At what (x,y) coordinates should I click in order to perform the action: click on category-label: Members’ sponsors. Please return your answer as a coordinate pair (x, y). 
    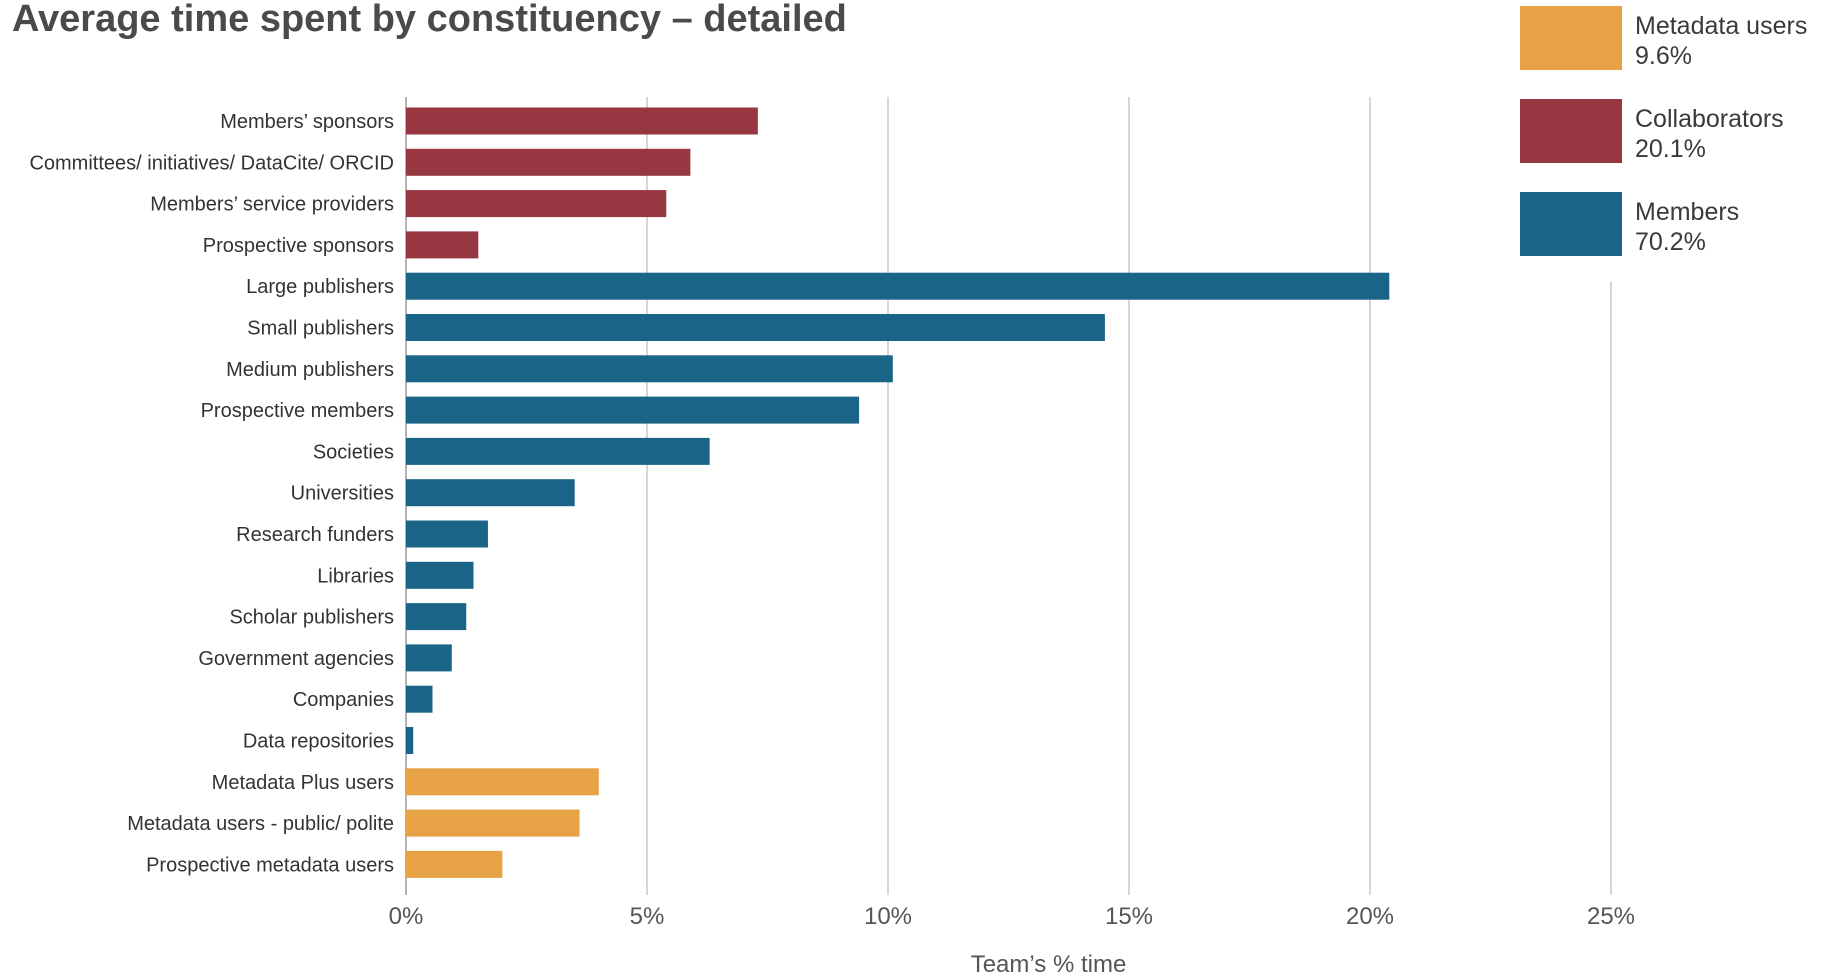
    Looking at the image, I should click on (307, 122).